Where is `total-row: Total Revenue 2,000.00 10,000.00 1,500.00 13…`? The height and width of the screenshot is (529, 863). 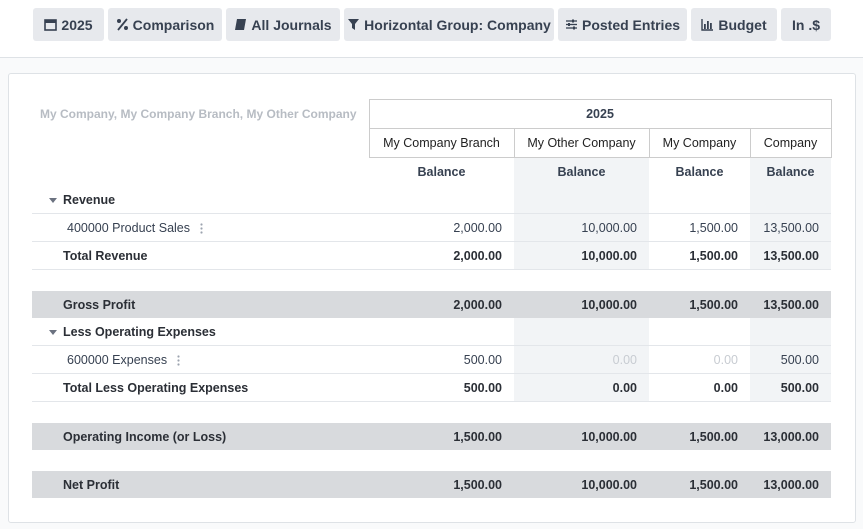
total-row: Total Revenue 2,000.00 10,000.00 1,500.00 13… is located at coordinates (431, 255).